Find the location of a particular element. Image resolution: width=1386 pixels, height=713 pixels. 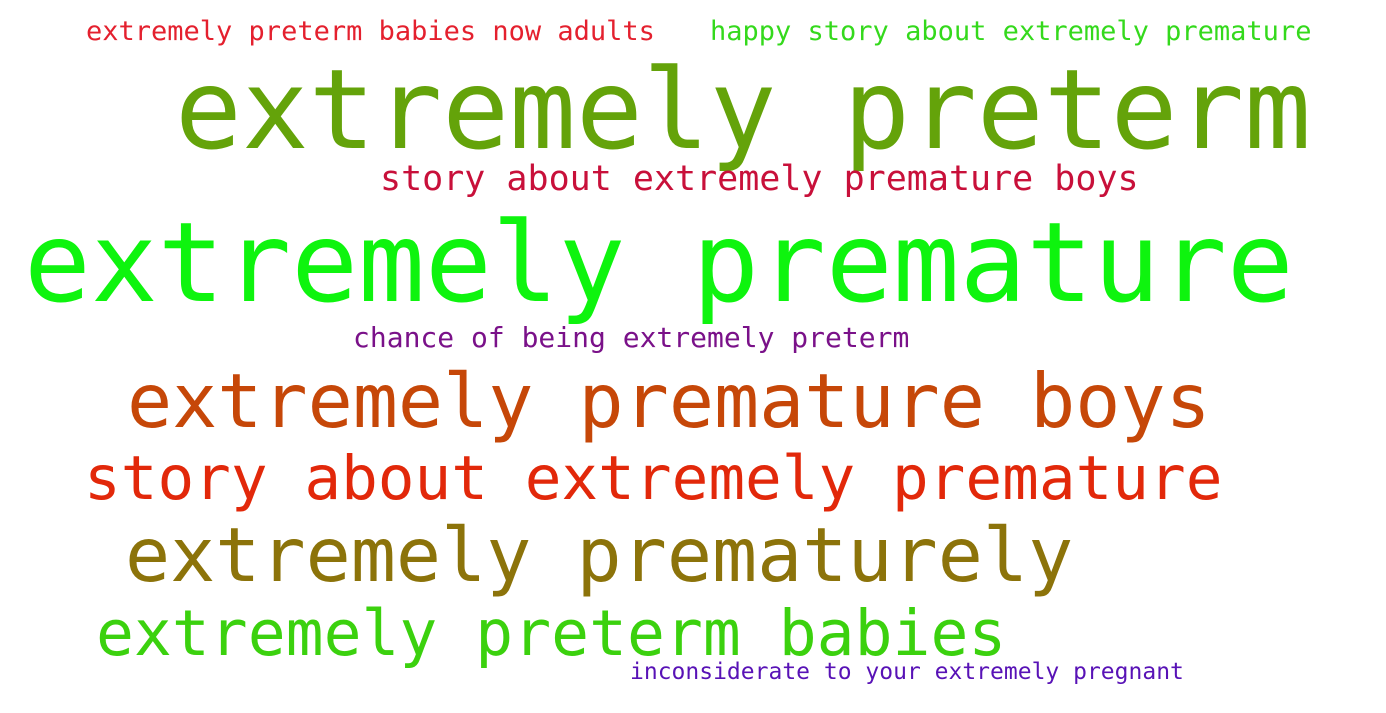

word-happy-story-about-extremely-premature: happy story about extremely premature is located at coordinates (1011, 31).